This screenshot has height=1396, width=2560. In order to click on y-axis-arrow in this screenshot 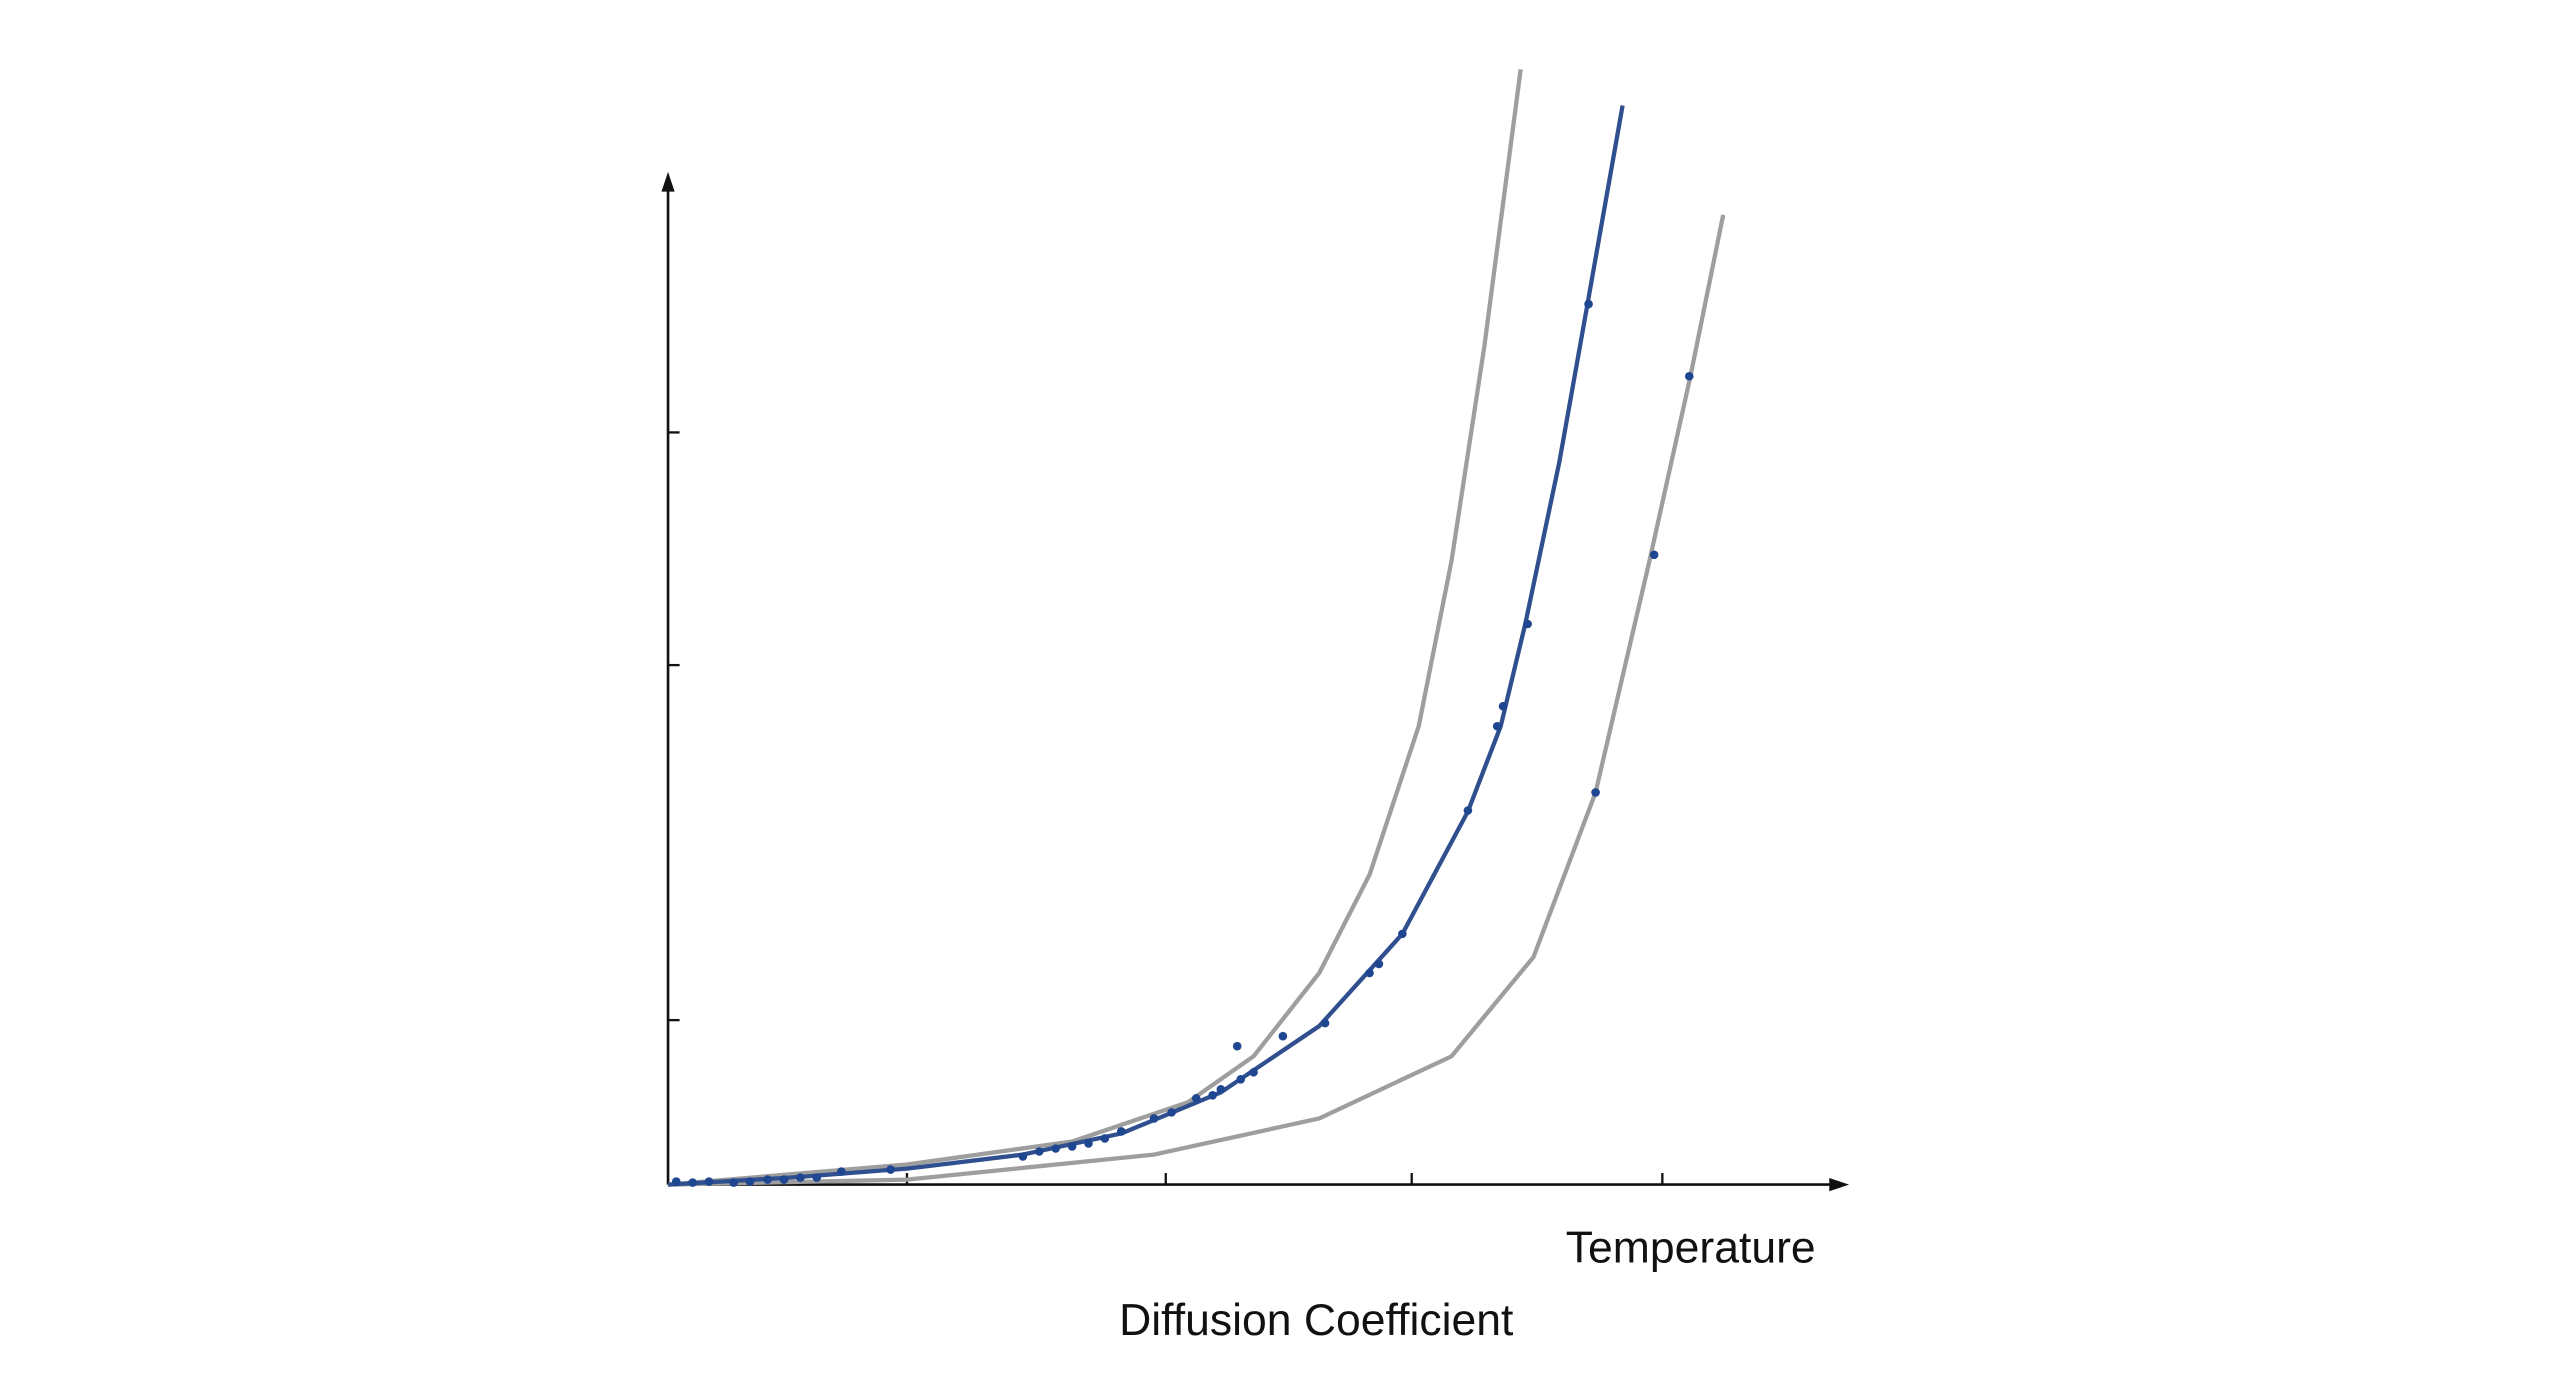, I will do `click(668, 181)`.